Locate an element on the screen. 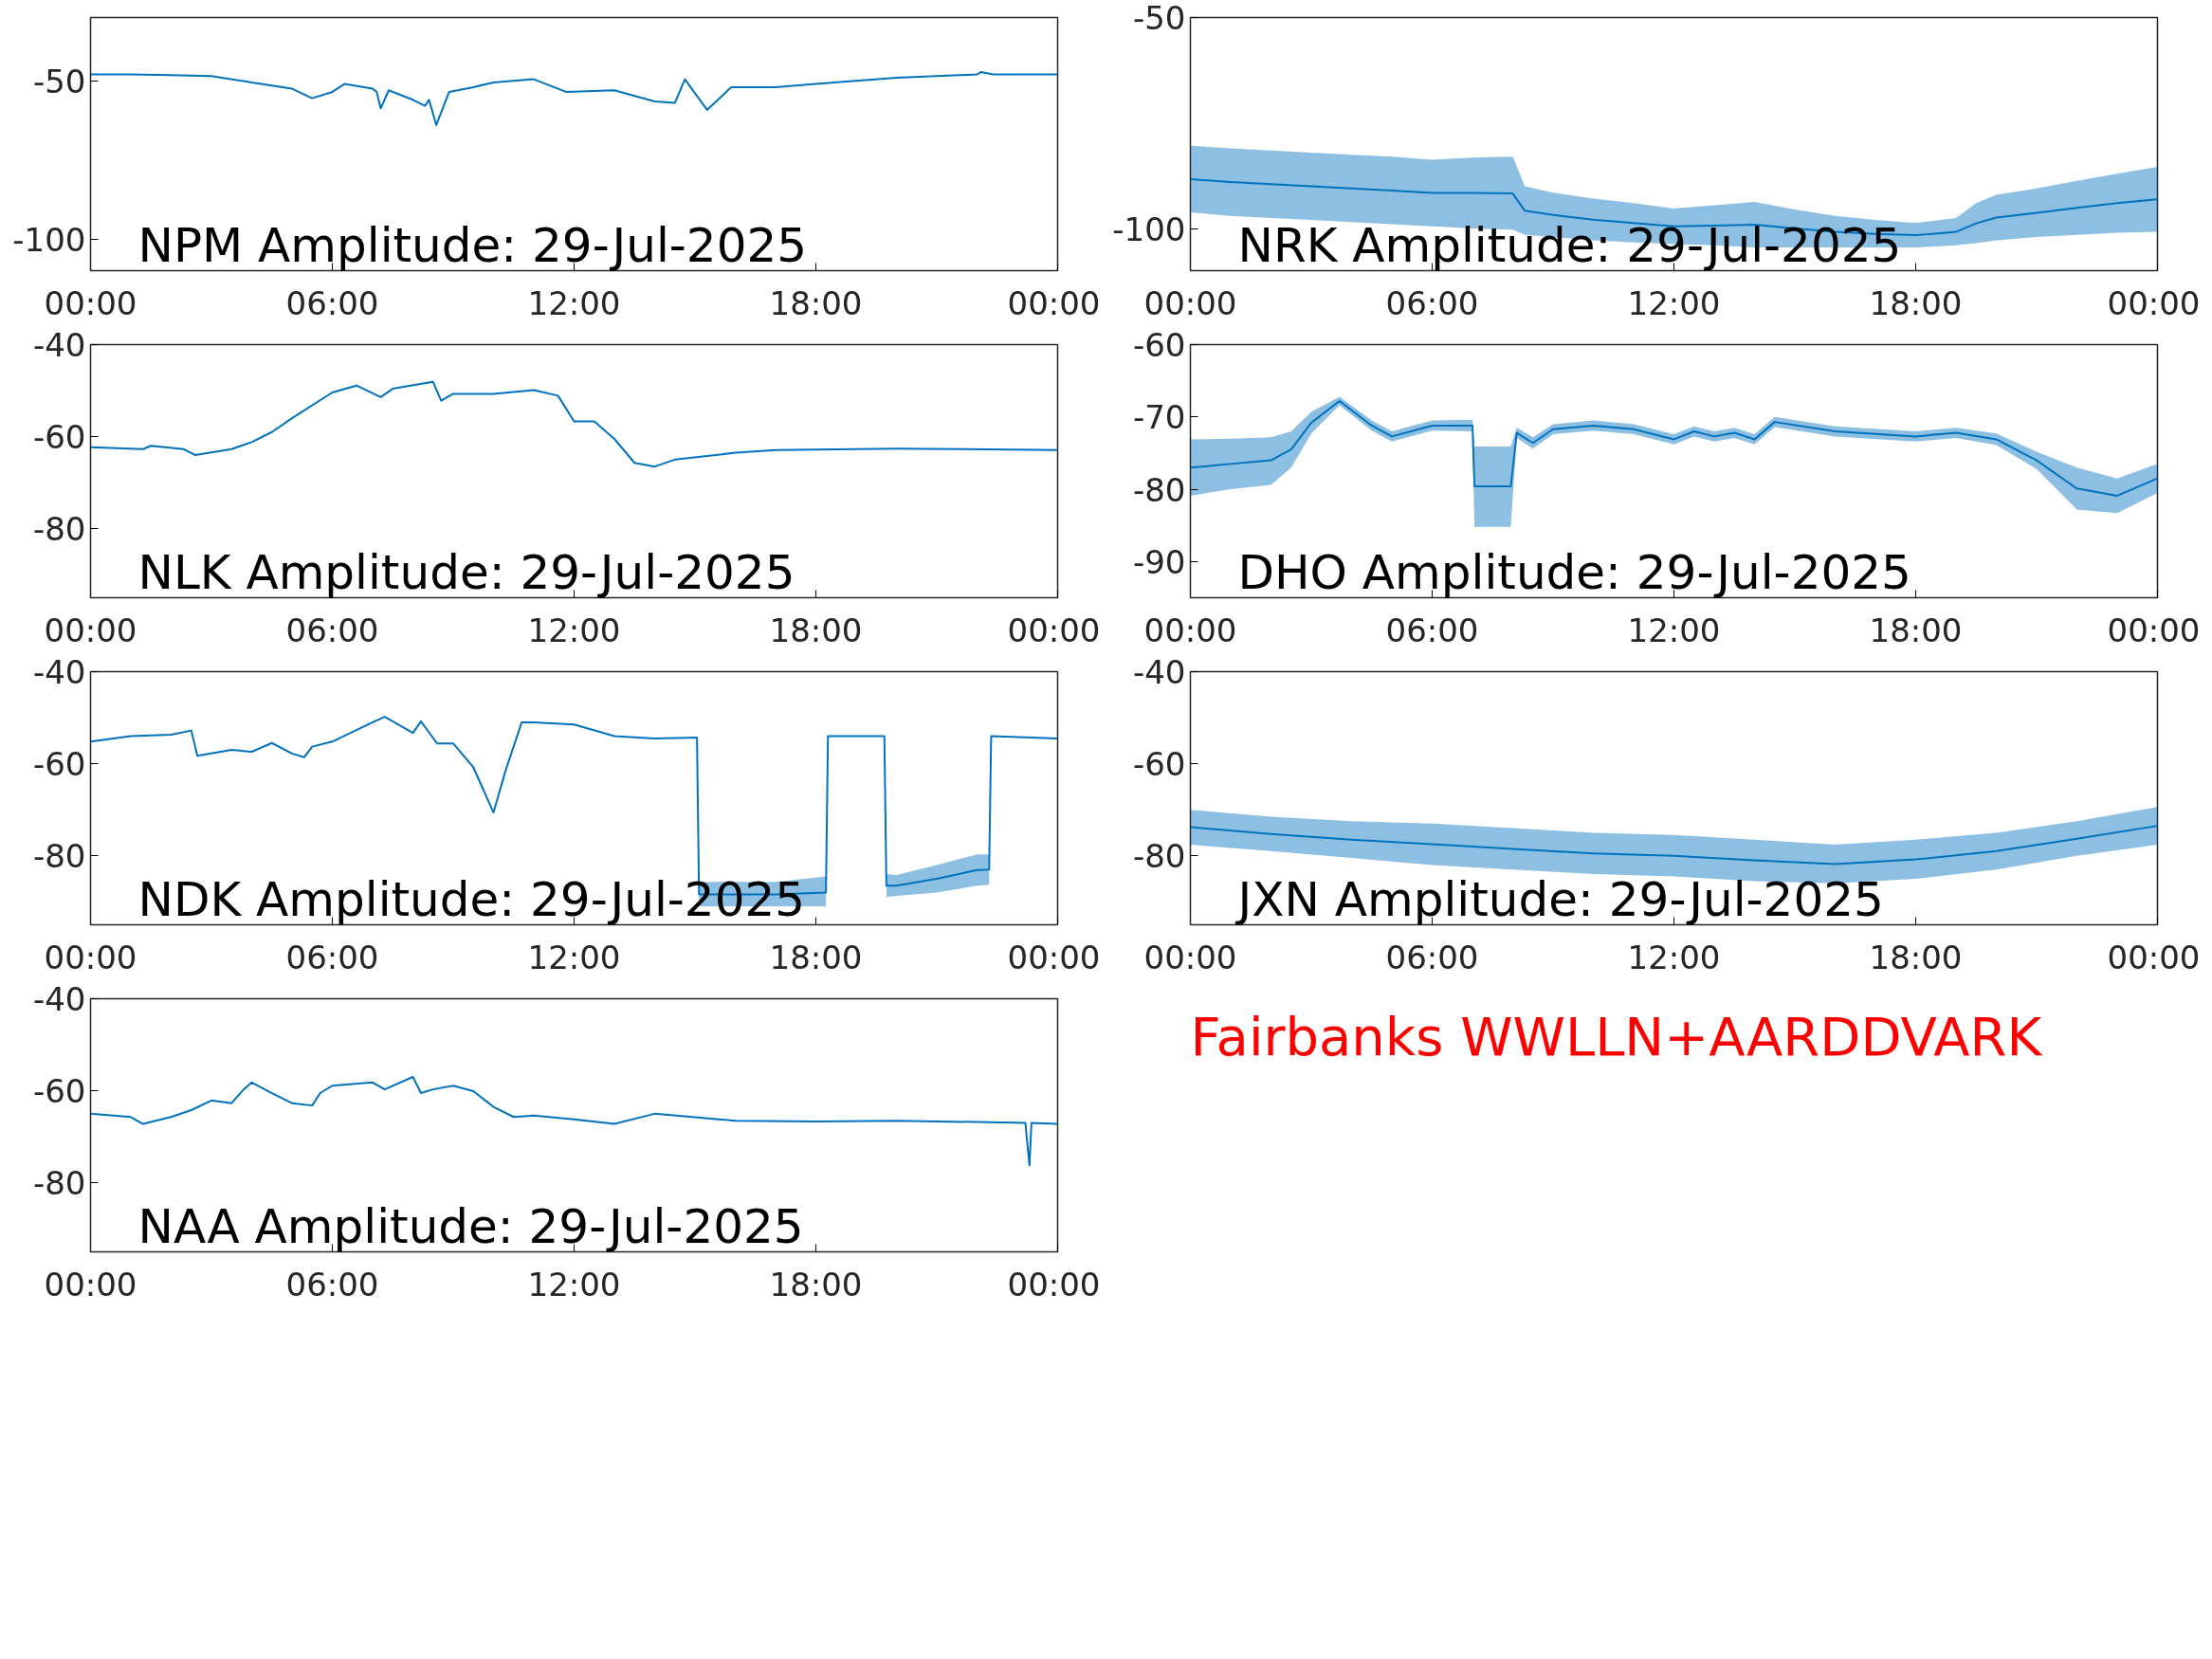  text: NDK Amplitude: 29-Jul-2025 is located at coordinates (471, 899).